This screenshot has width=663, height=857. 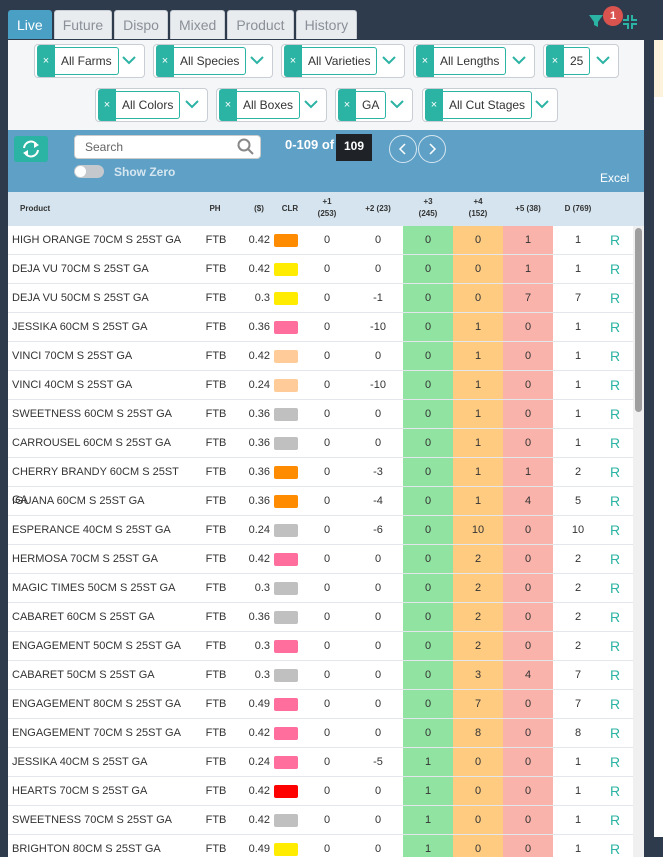 What do you see at coordinates (615, 178) in the screenshot?
I see `excel-export-button: Excel` at bounding box center [615, 178].